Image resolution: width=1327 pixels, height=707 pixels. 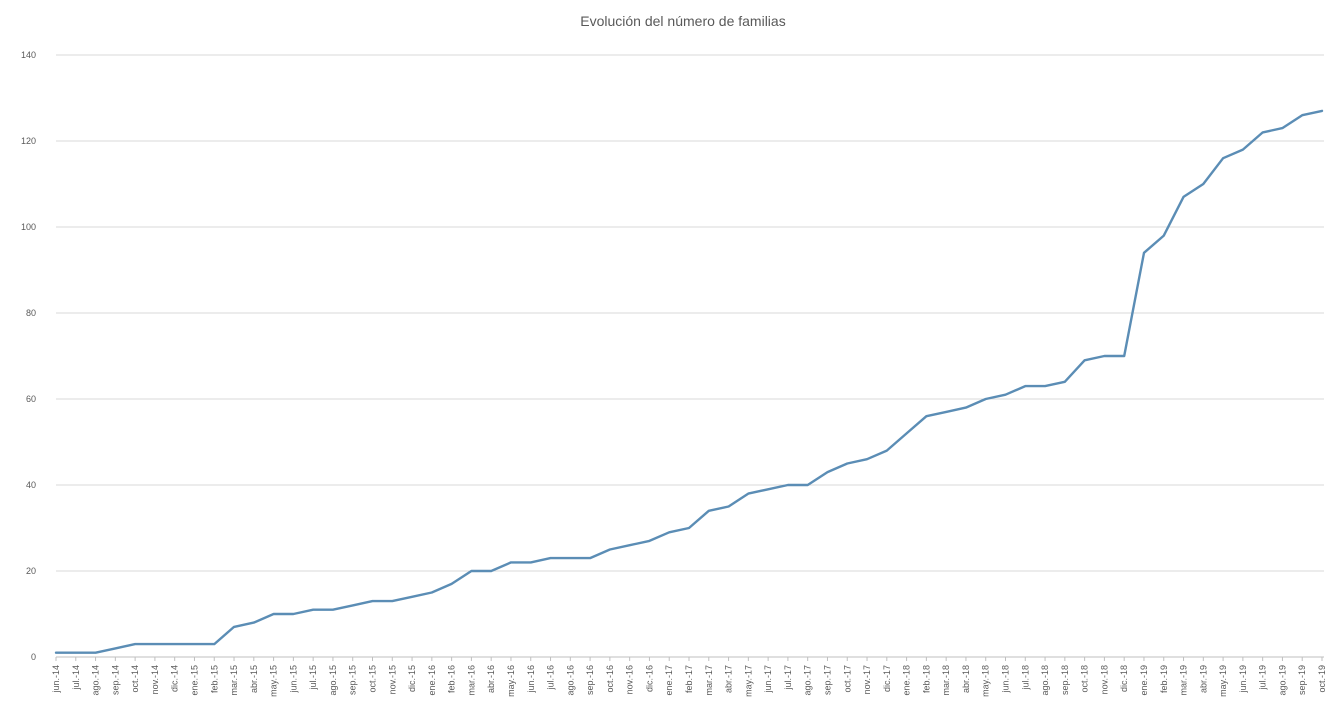 What do you see at coordinates (1065, 680) in the screenshot?
I see `x-tick-label: sep.-18` at bounding box center [1065, 680].